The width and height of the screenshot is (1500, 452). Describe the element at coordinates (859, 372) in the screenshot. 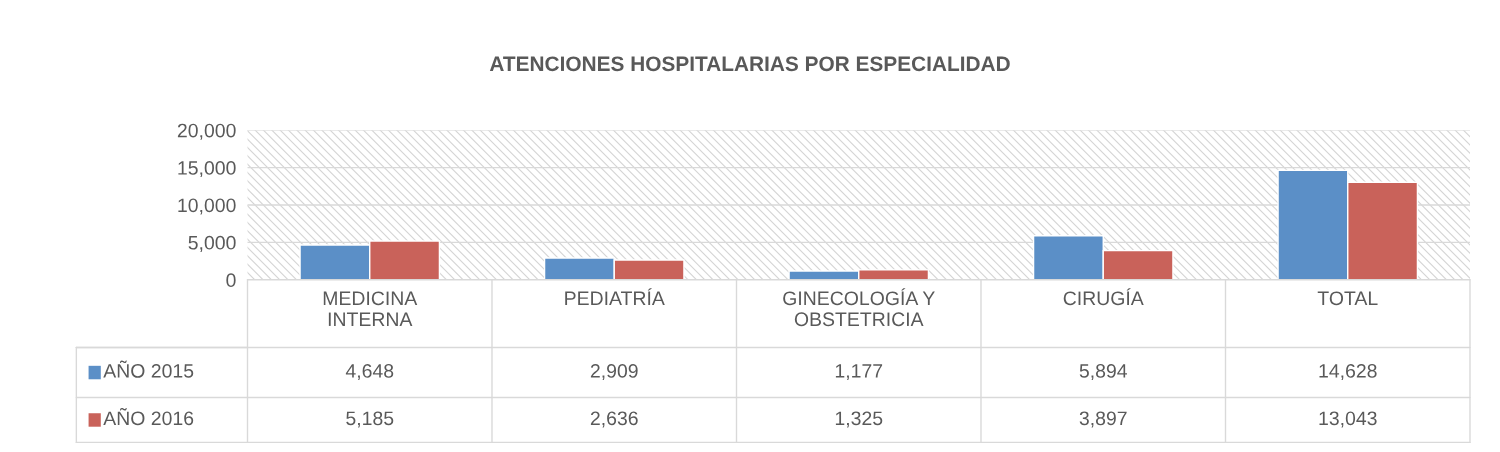

I see `data-label: 1,177` at that location.